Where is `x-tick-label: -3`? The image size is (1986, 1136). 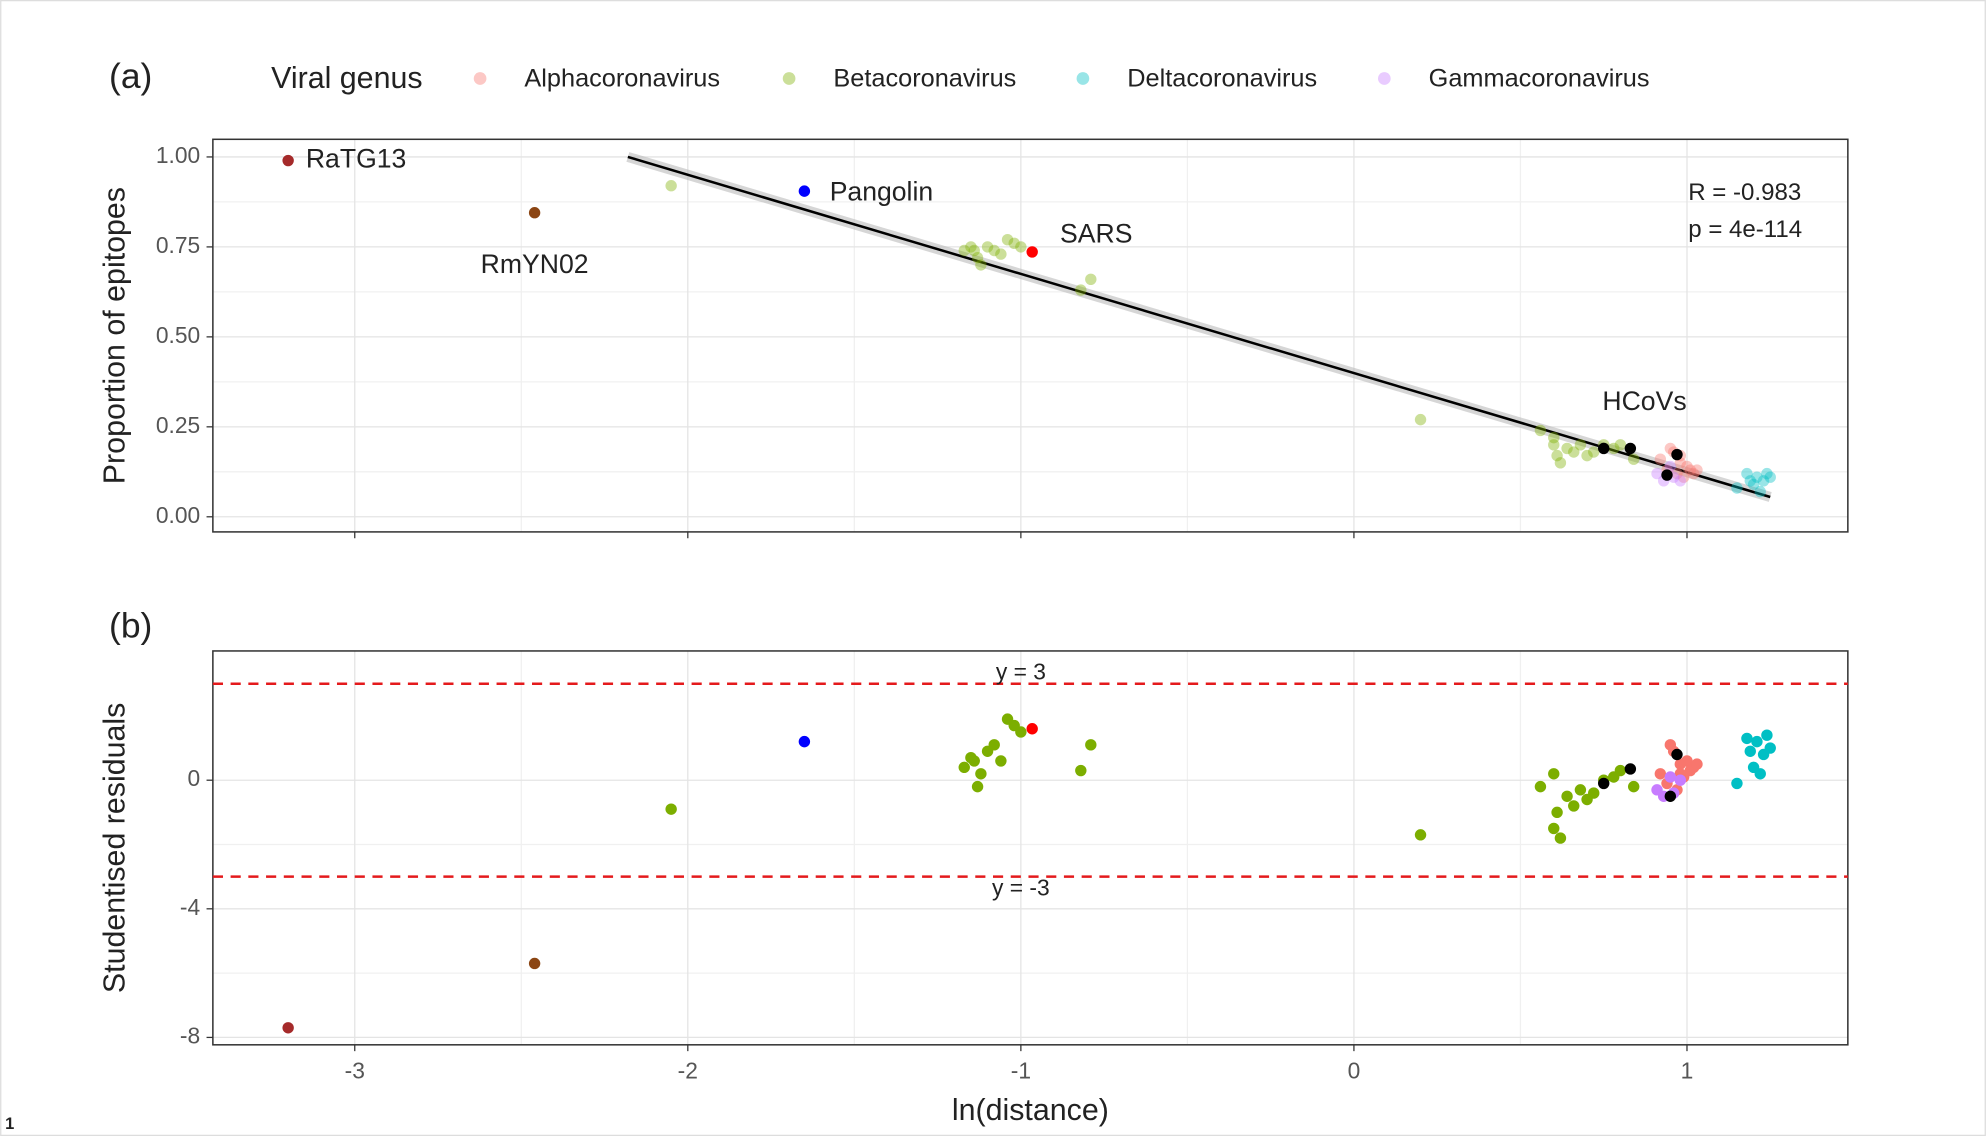 x-tick-label: -3 is located at coordinates (355, 1071).